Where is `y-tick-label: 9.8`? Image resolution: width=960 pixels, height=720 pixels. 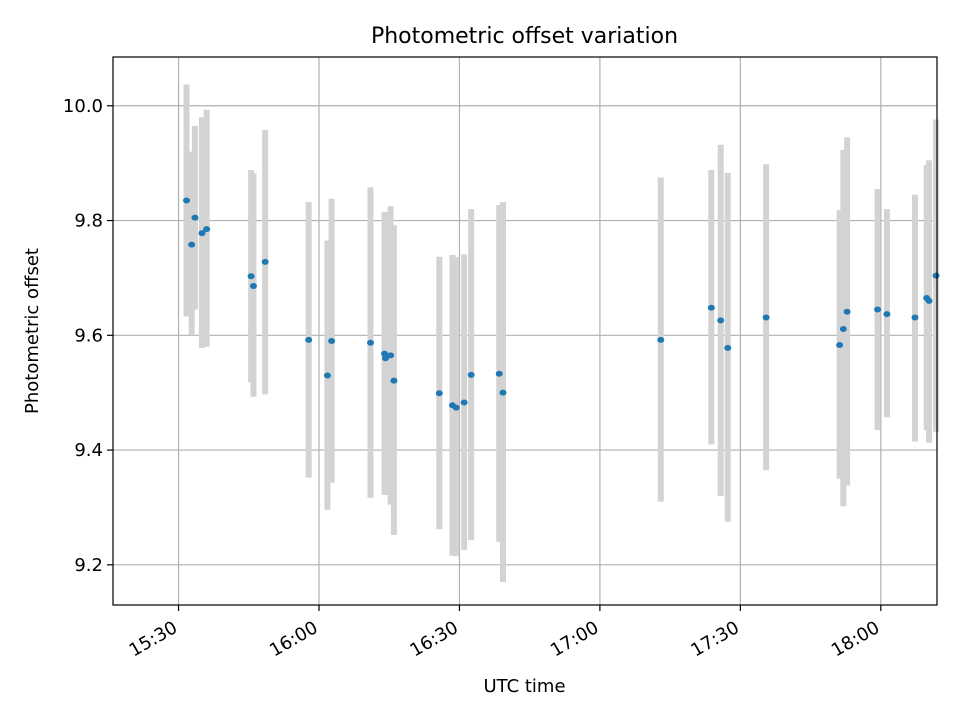
y-tick-label: 9.8 is located at coordinates (88, 221).